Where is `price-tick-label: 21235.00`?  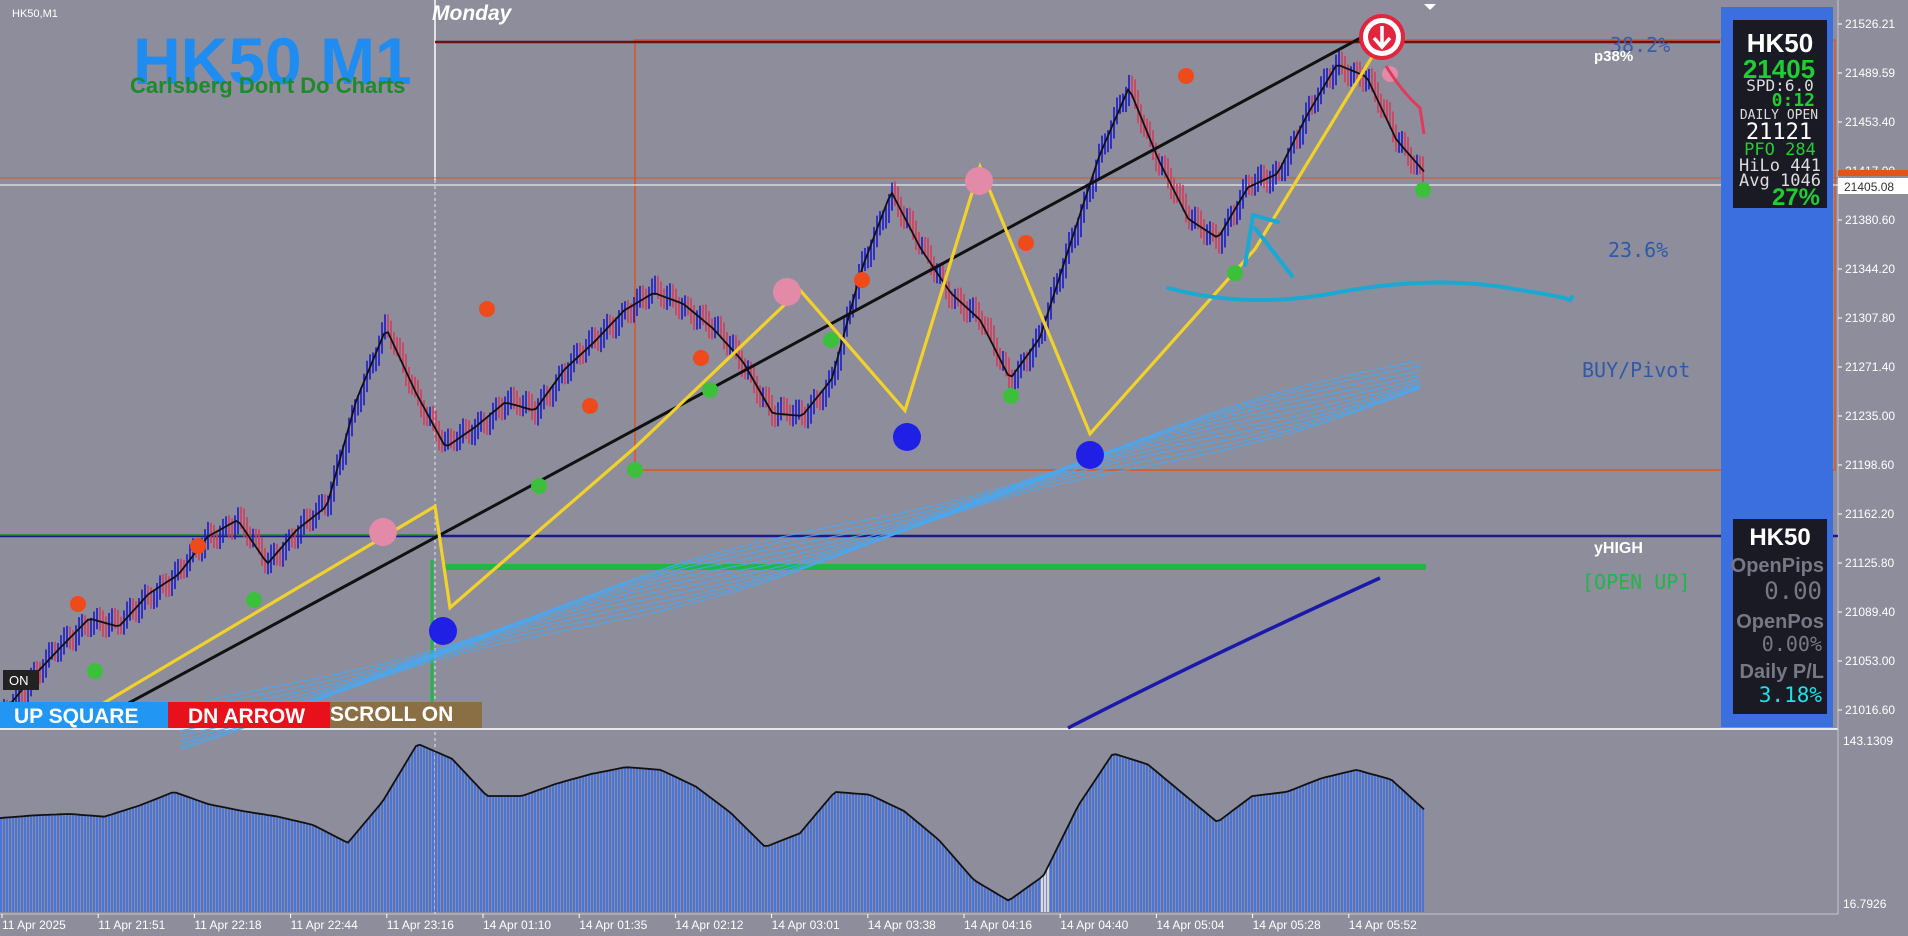 price-tick-label: 21235.00 is located at coordinates (1870, 416).